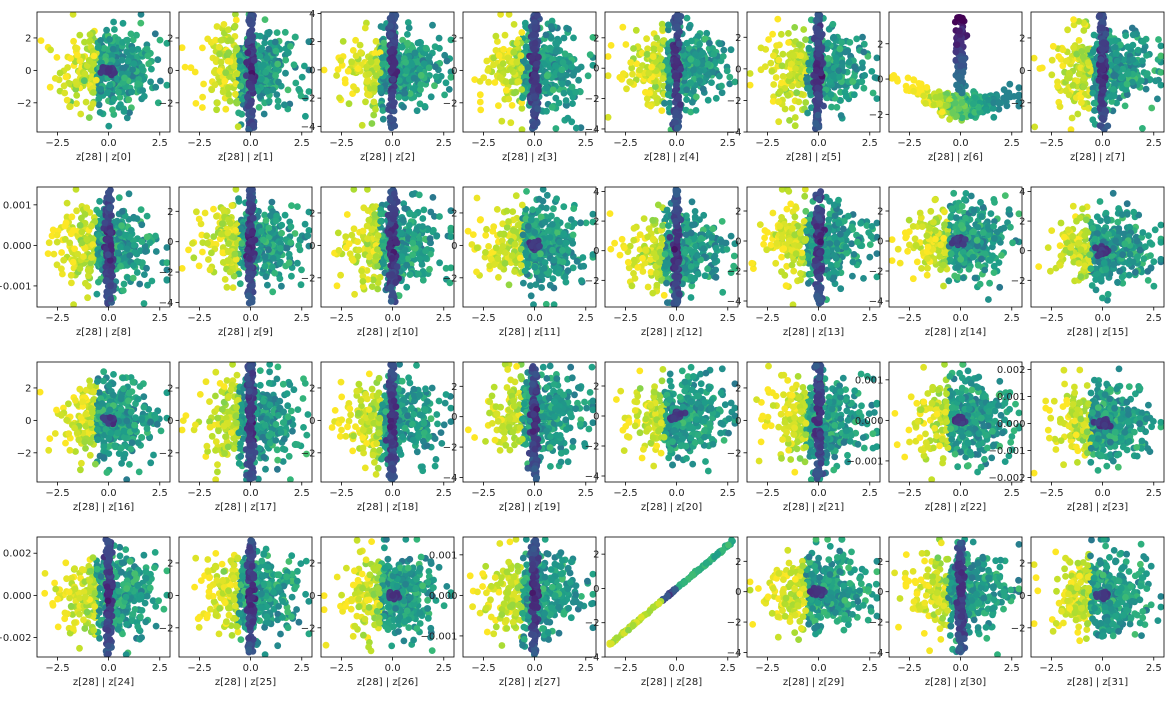 Image resolution: width=1174 pixels, height=701 pixels. What do you see at coordinates (955, 72) in the screenshot?
I see `axes-frame` at bounding box center [955, 72].